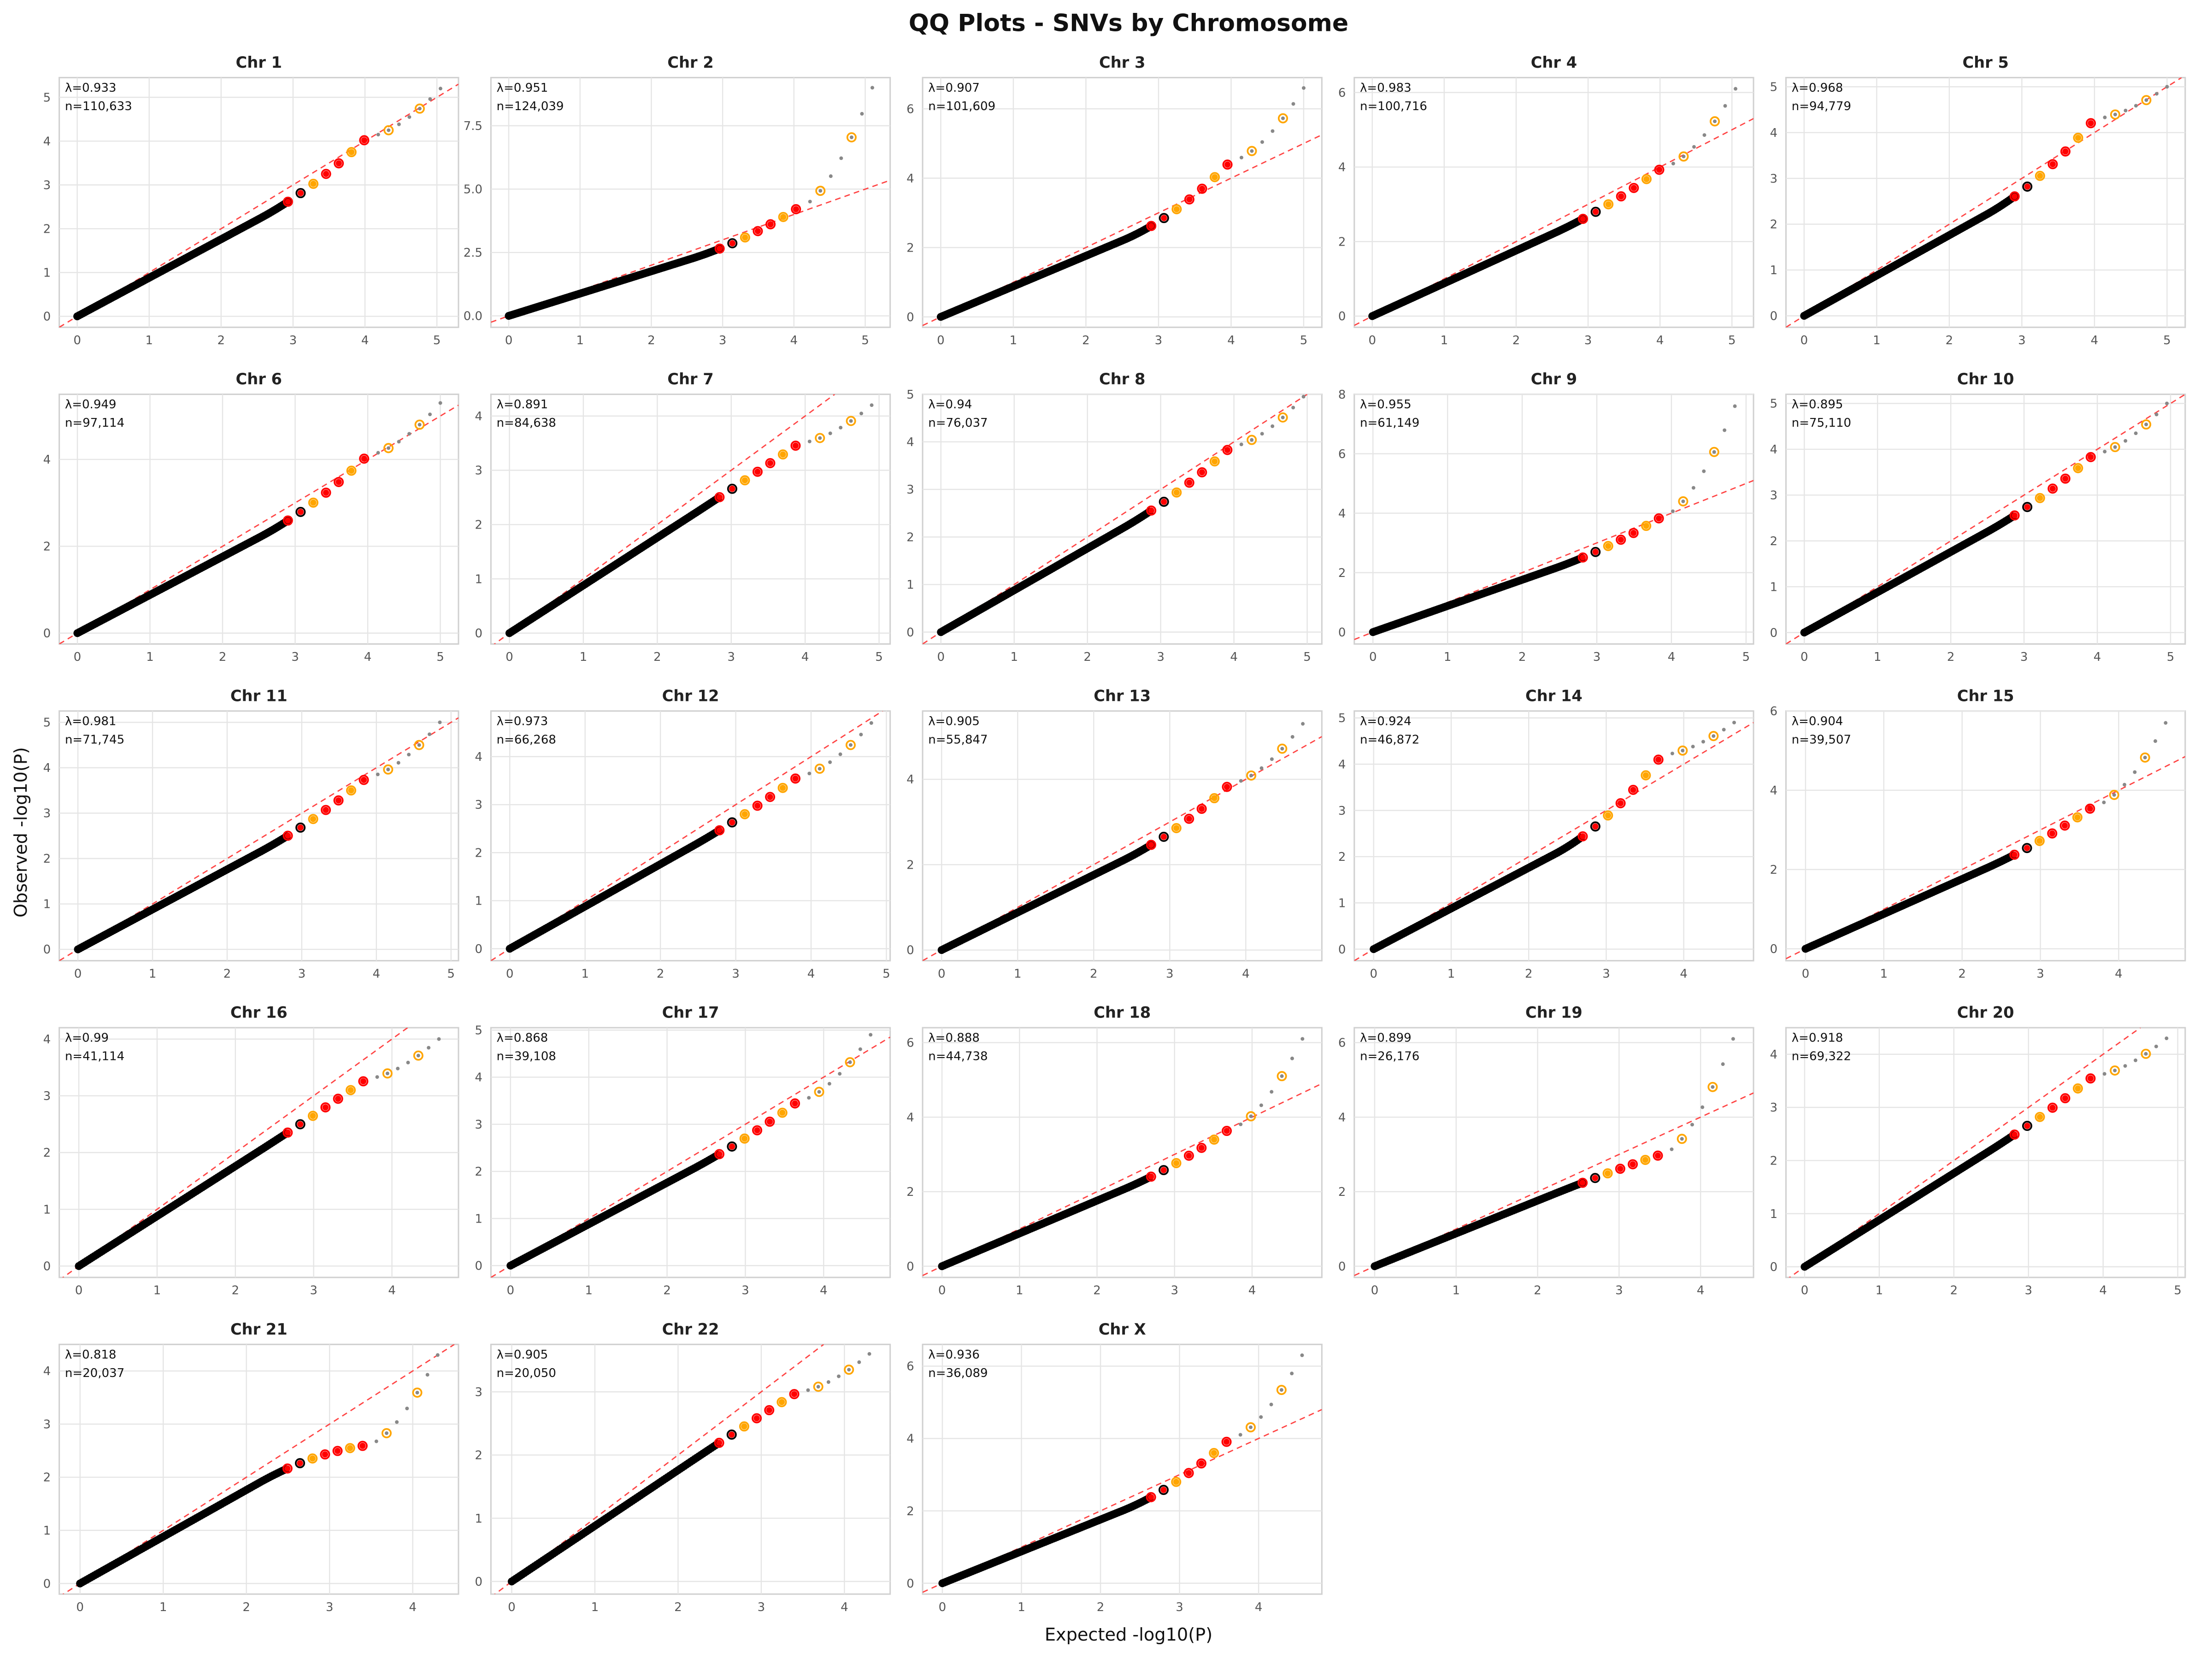 The height and width of the screenshot is (1659, 2212). Describe the element at coordinates (958, 1057) in the screenshot. I see `n-annotation: n=44,738` at that location.